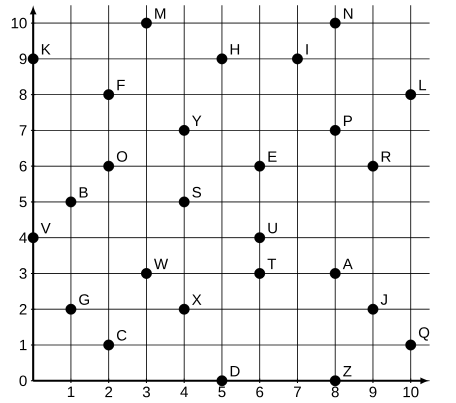  I want to click on y-tick-label: 4, so click(23, 237).